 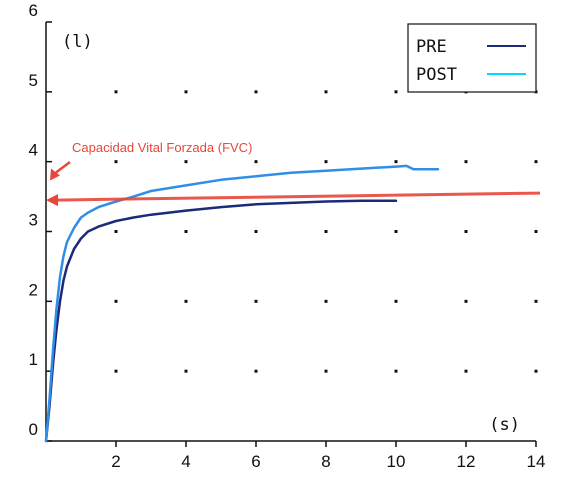 I want to click on fvc-pointer-arrow, so click(x=63, y=167).